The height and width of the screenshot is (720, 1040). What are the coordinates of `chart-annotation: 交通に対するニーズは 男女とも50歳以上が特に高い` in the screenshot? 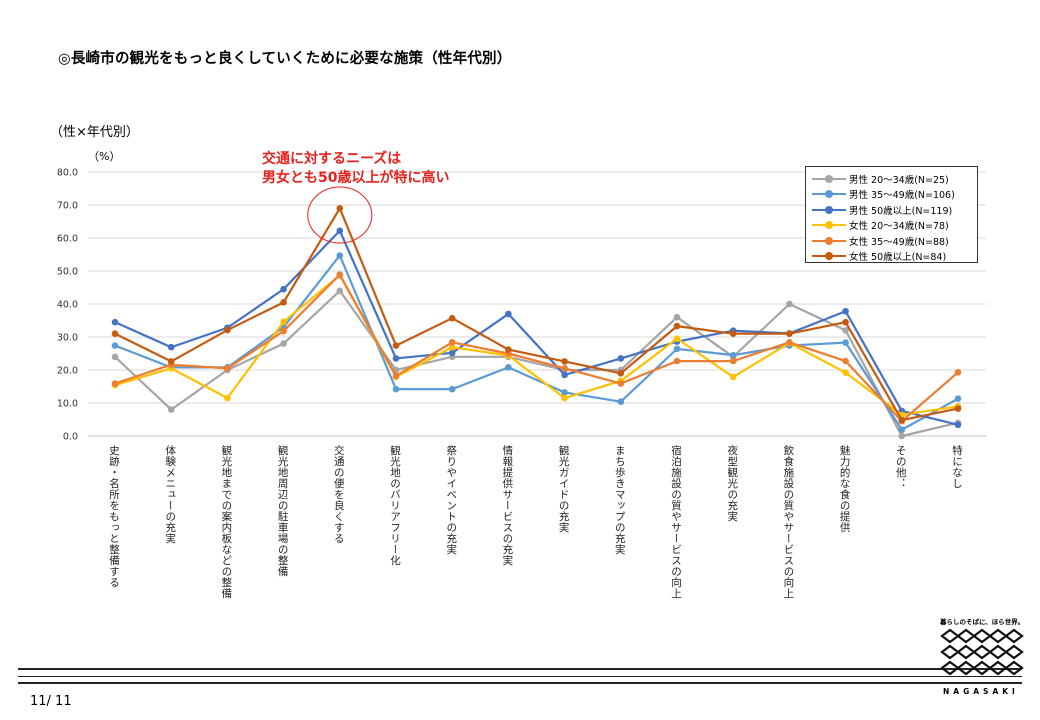 It's located at (355, 169).